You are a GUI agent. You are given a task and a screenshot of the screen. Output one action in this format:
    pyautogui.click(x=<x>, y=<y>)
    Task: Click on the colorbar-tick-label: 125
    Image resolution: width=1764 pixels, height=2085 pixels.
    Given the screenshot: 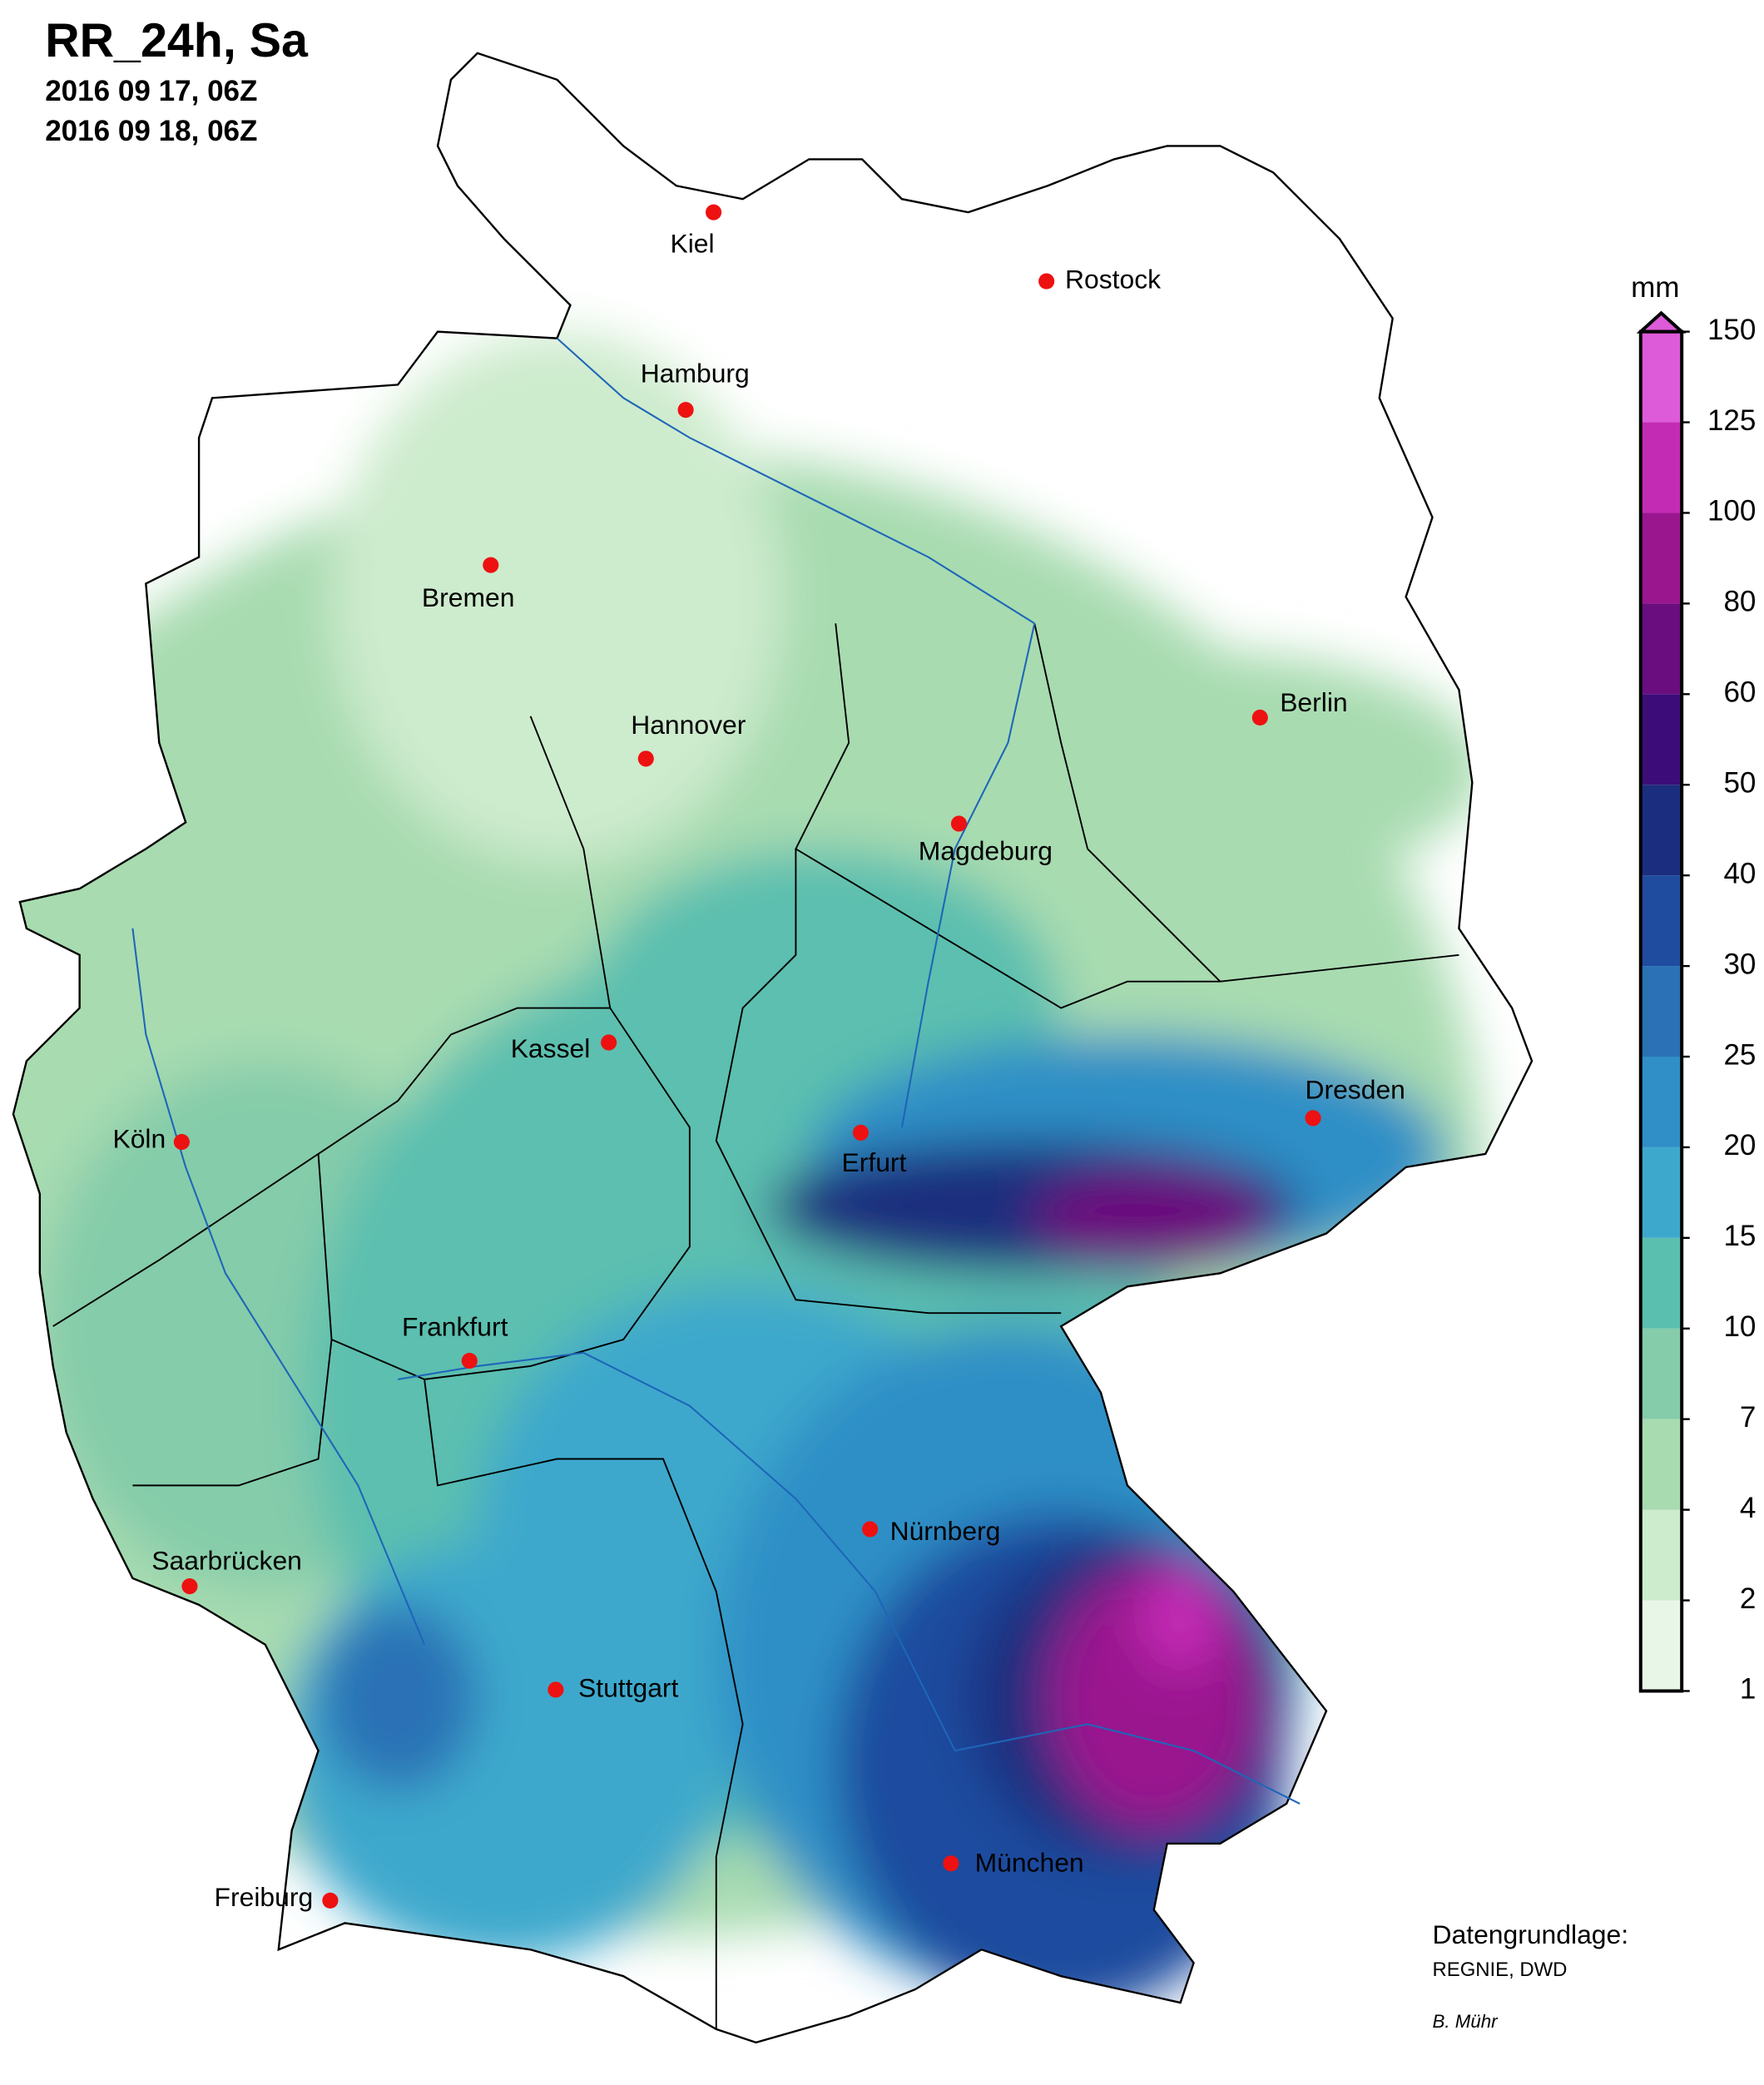 What is the action you would take?
    pyautogui.click(x=1731, y=420)
    